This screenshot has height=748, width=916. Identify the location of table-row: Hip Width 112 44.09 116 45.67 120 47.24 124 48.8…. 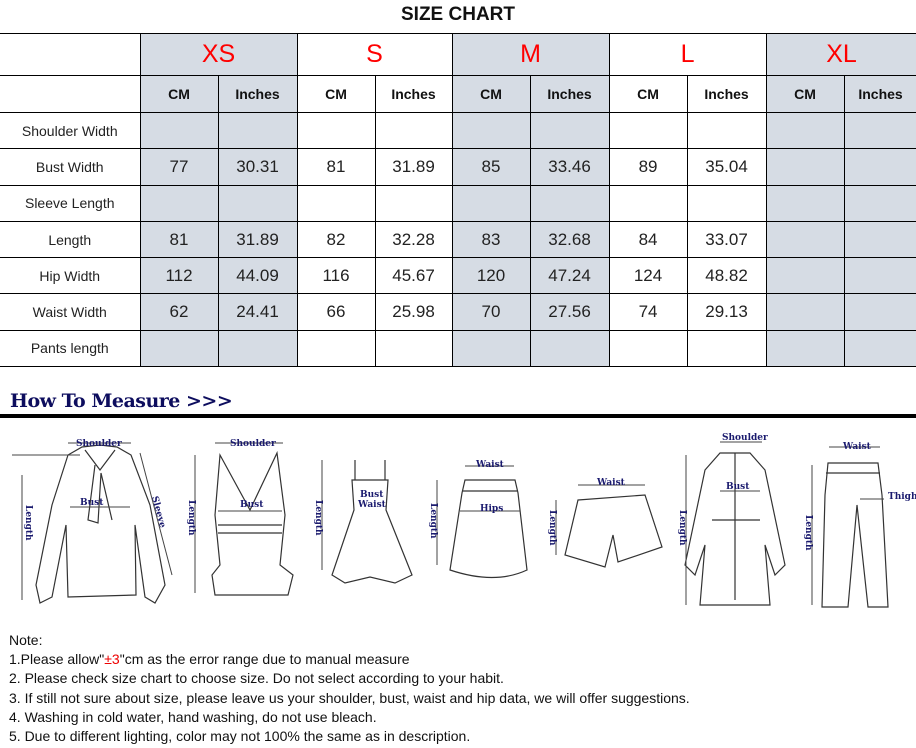
(458, 276).